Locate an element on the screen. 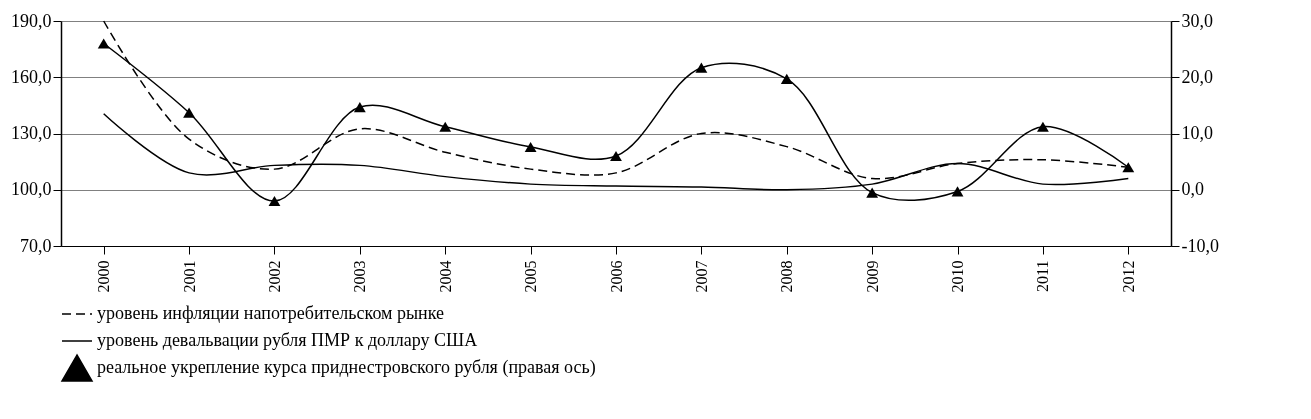 This screenshot has width=1311, height=419. y-tick-label: 130,0 is located at coordinates (31, 133).